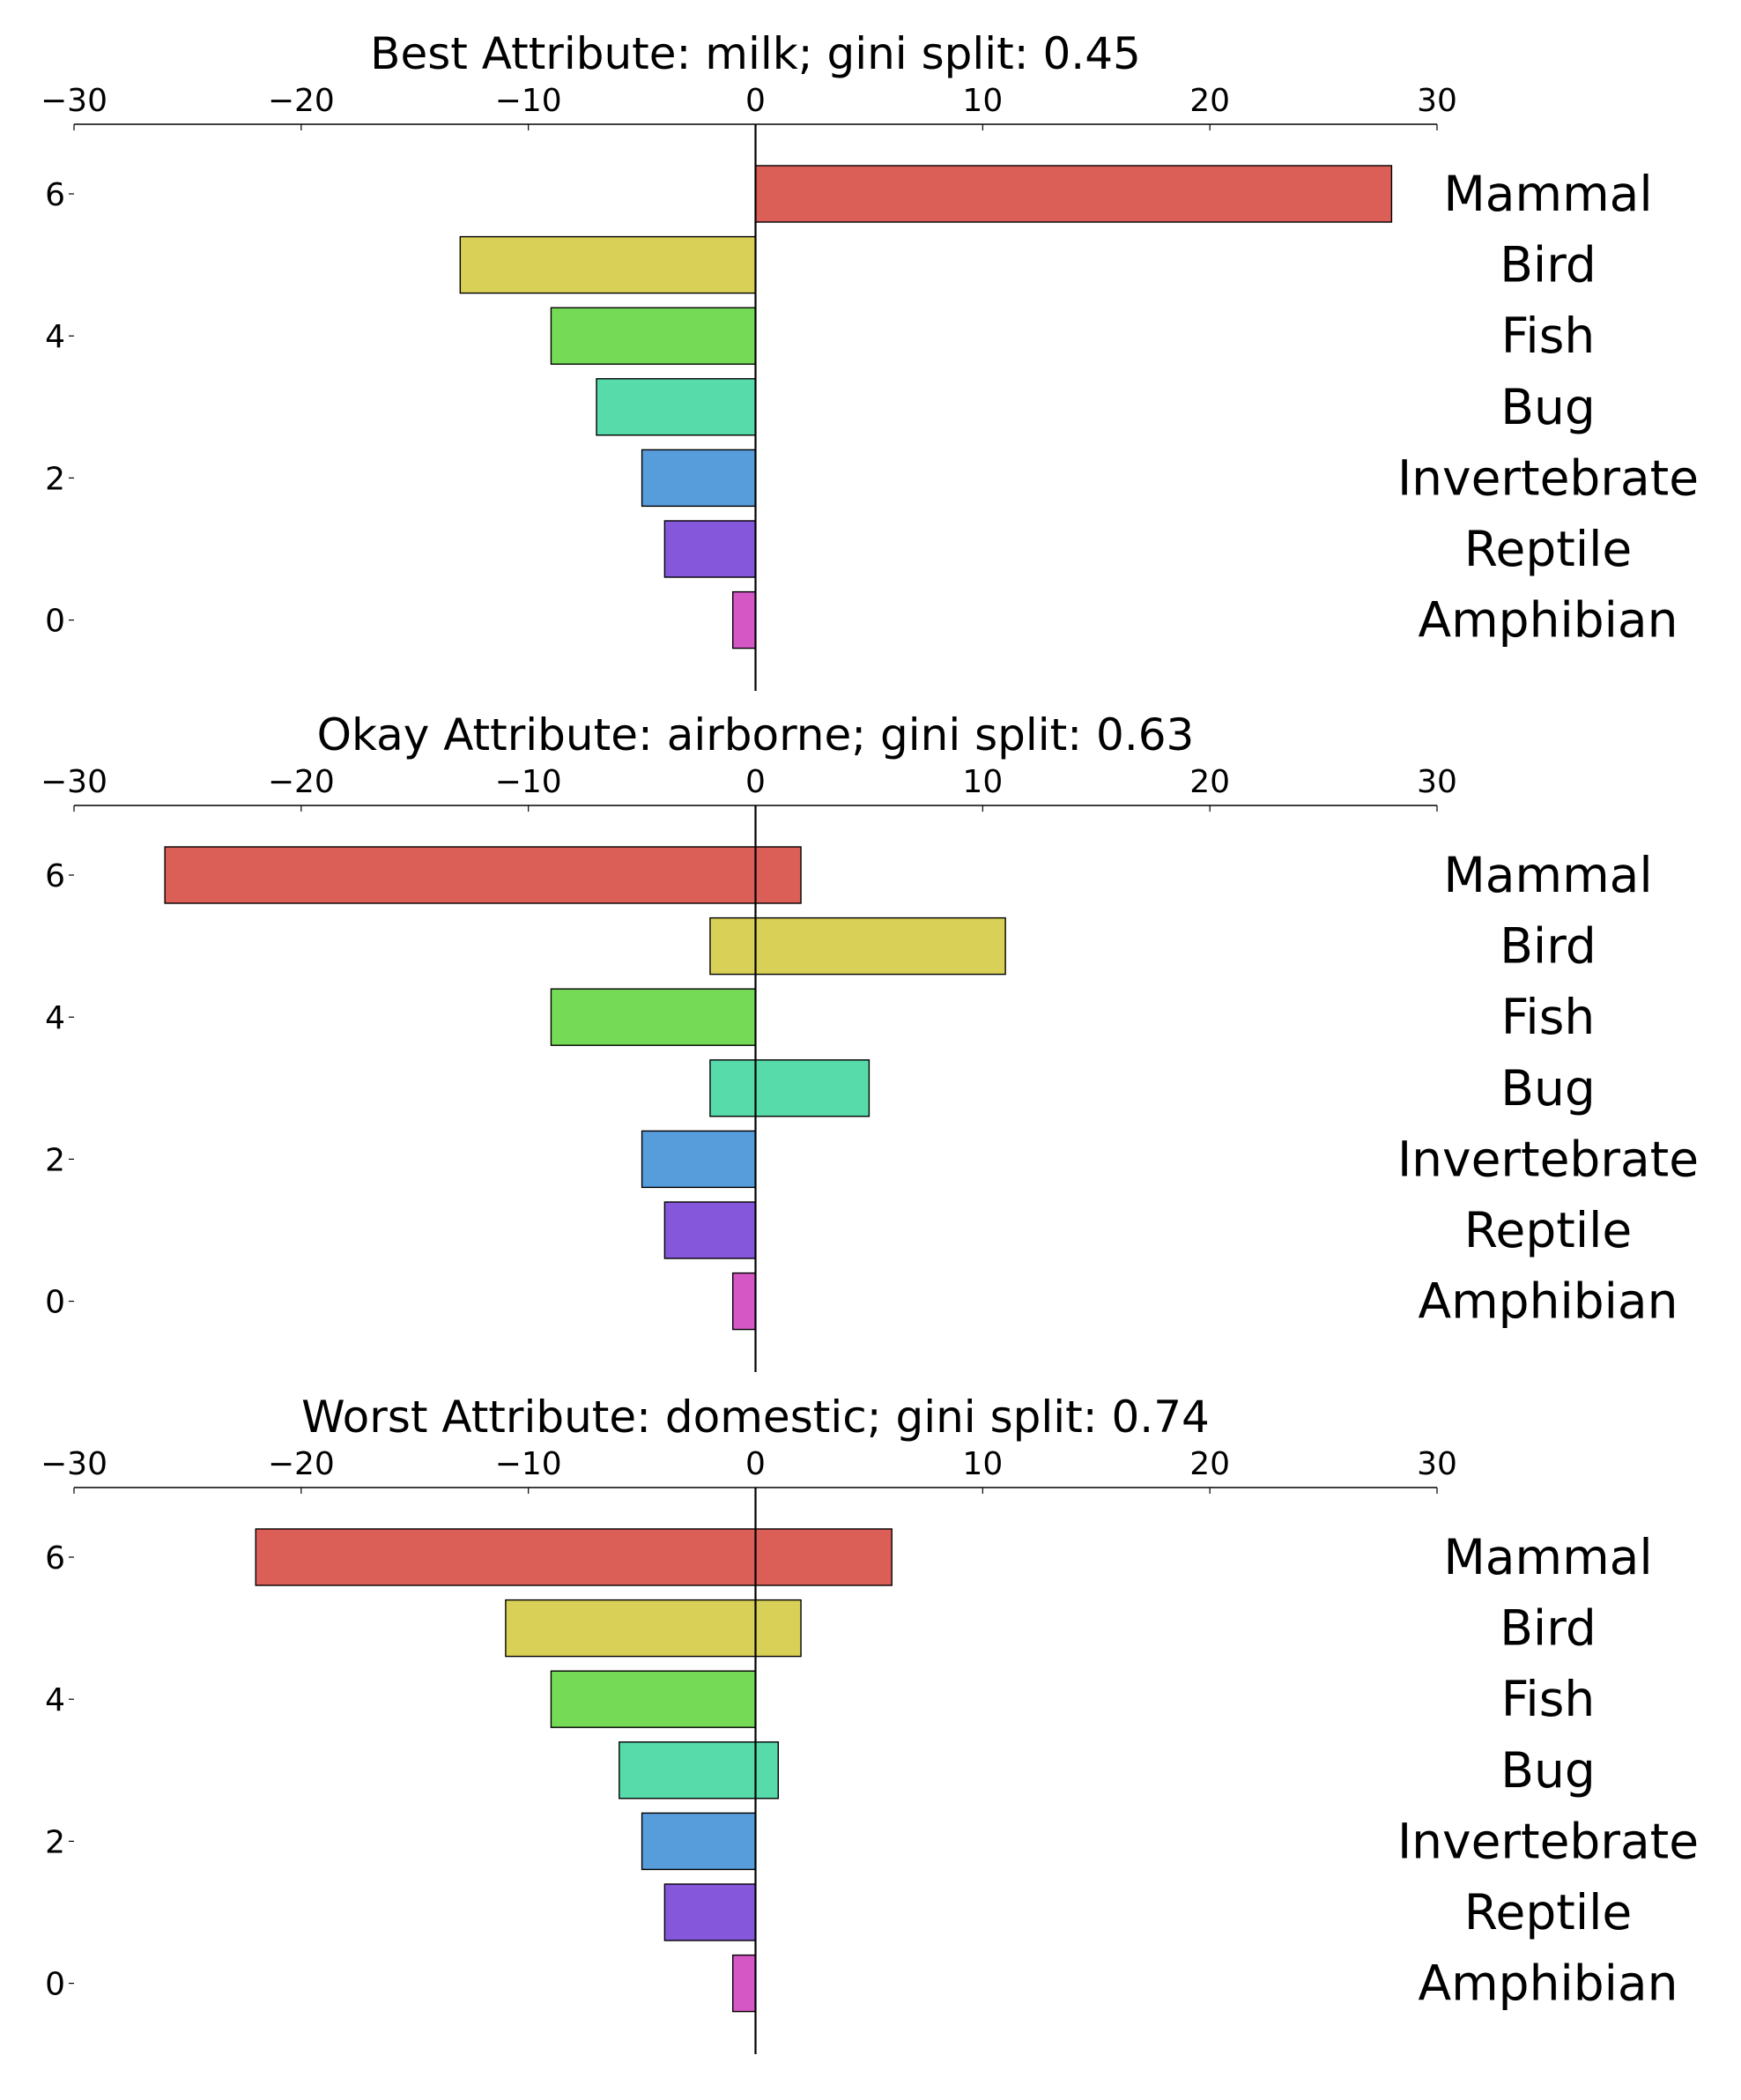 This screenshot has width=1741, height=2100. What do you see at coordinates (756, 54) in the screenshot?
I see `chart-title: Best Attribute: milk; gini split: 0.45` at bounding box center [756, 54].